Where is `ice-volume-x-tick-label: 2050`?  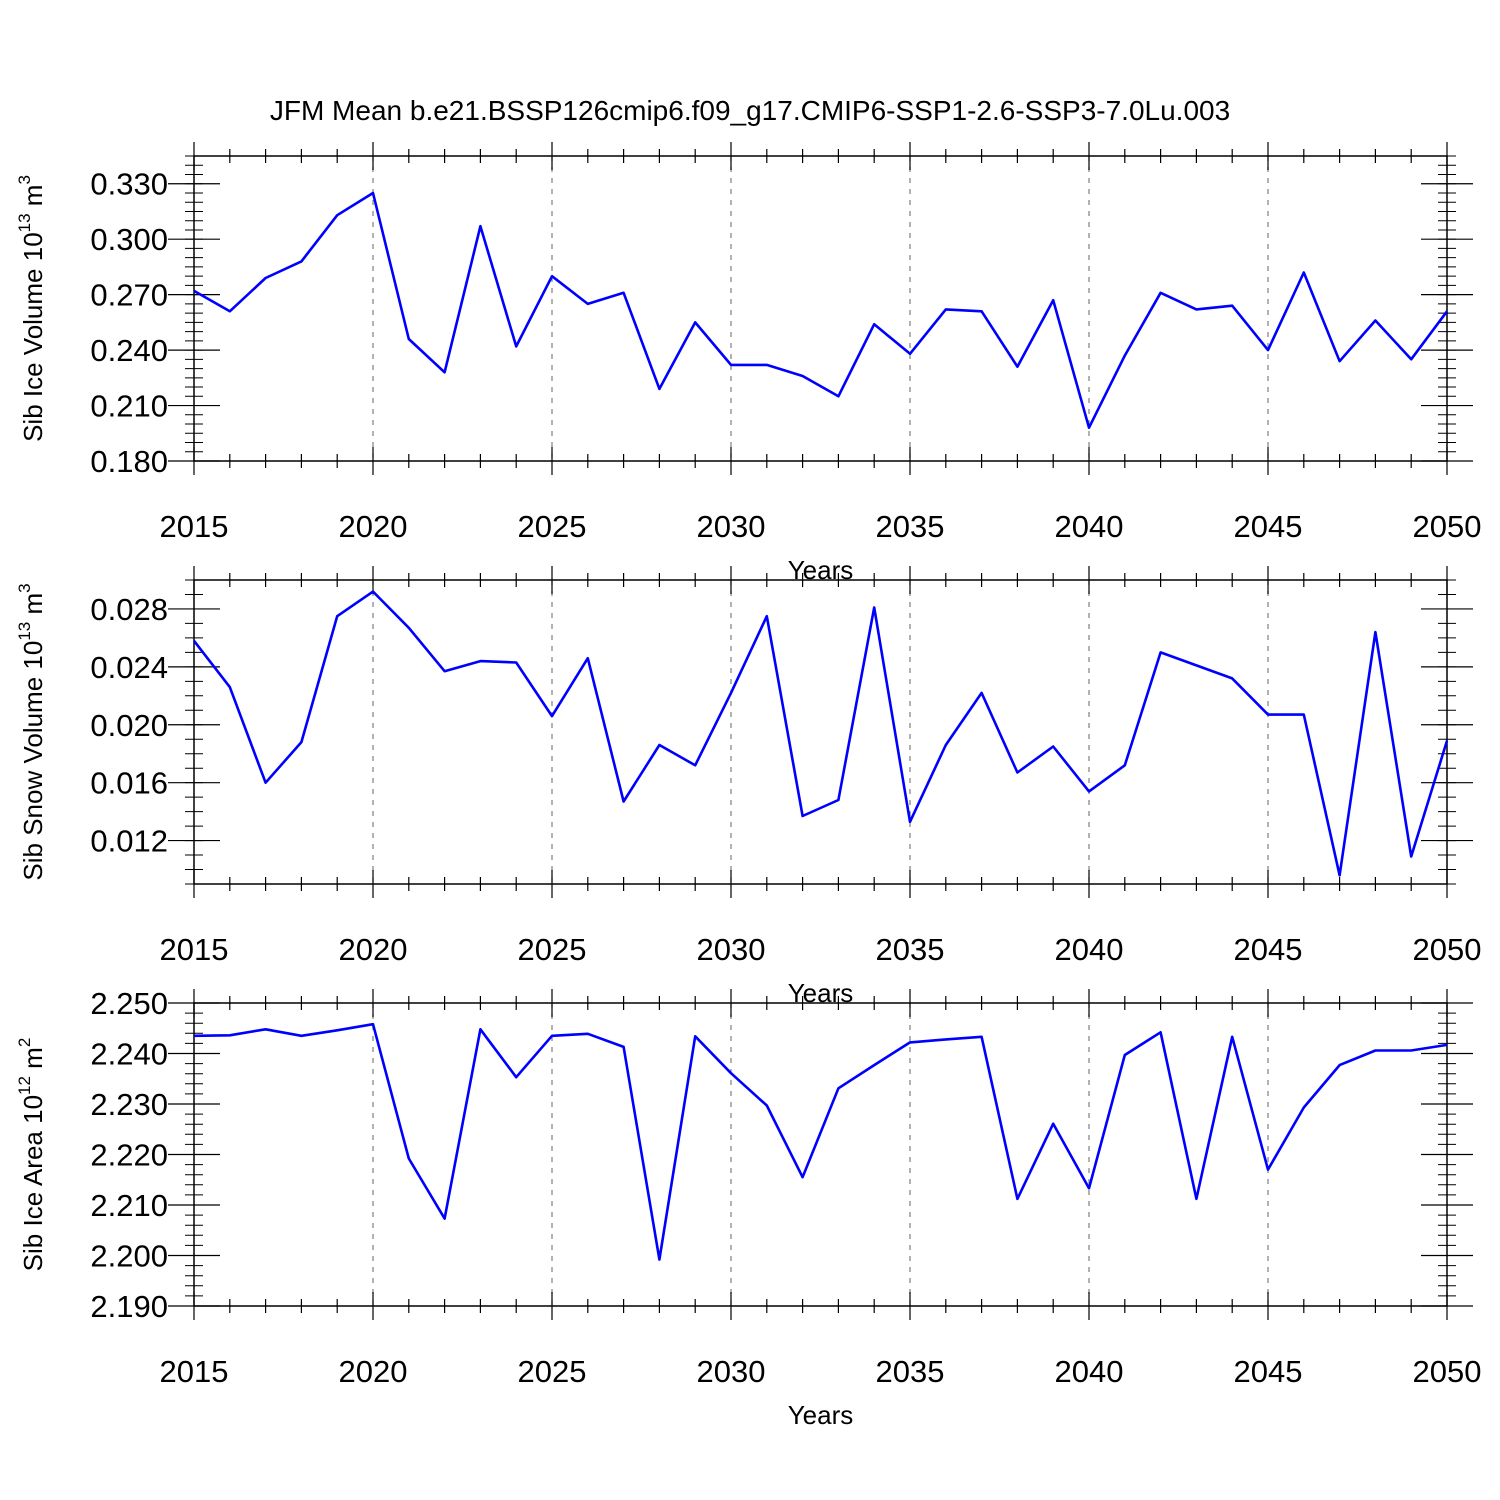
ice-volume-x-tick-label: 2050 is located at coordinates (1447, 526).